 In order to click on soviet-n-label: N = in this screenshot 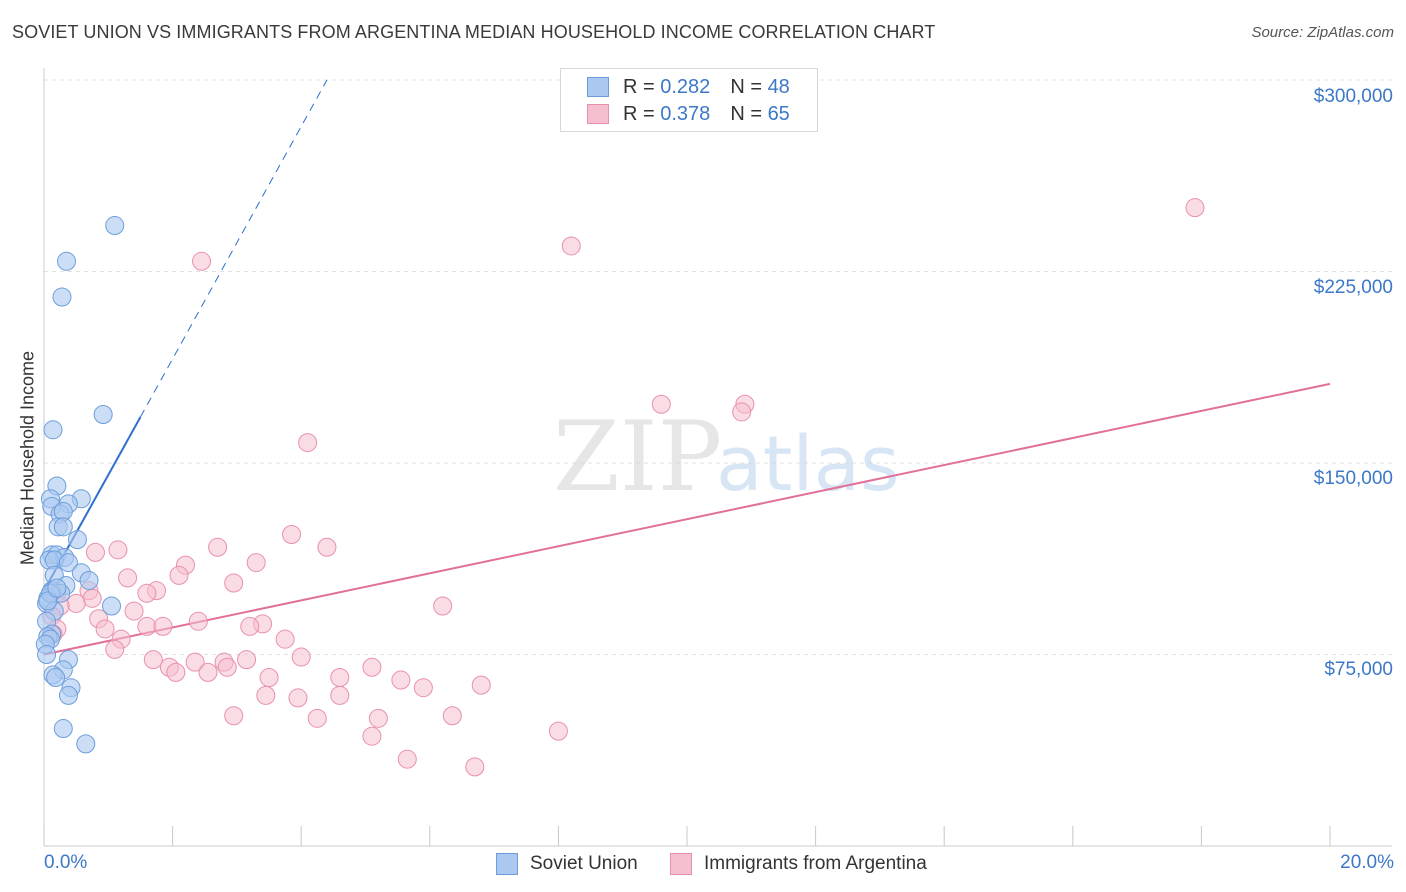, I will do `click(746, 86)`.